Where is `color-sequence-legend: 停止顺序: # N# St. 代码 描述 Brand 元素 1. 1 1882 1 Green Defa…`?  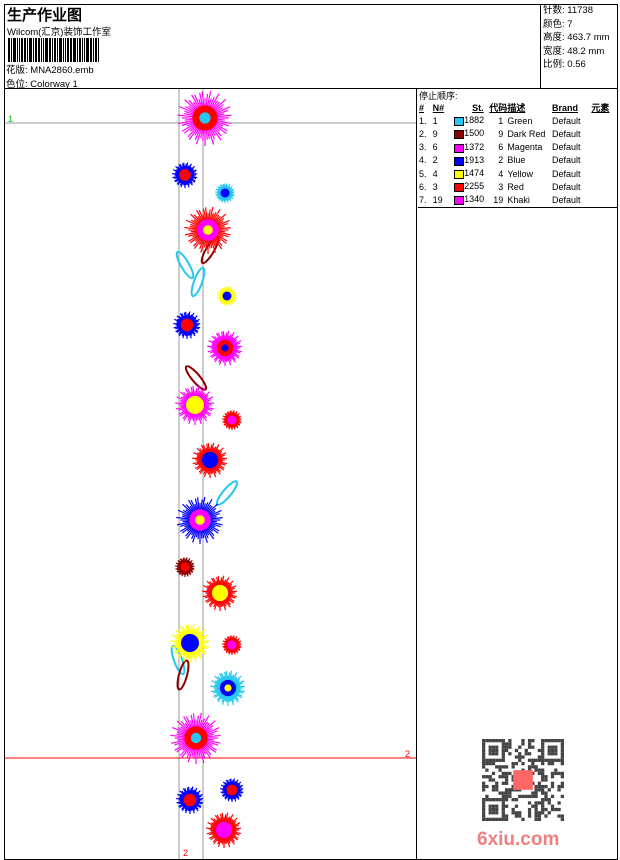 color-sequence-legend: 停止顺序: # N# St. 代码 描述 Brand 元素 1. 1 1882 1 Green Defa… is located at coordinates (517, 148).